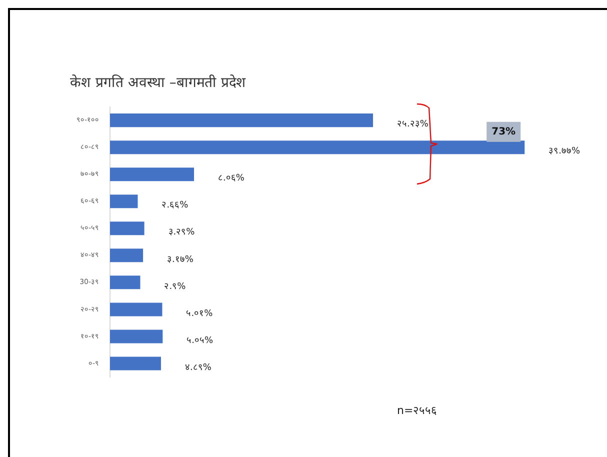  I want to click on data-label: ३.१७%, so click(180, 259).